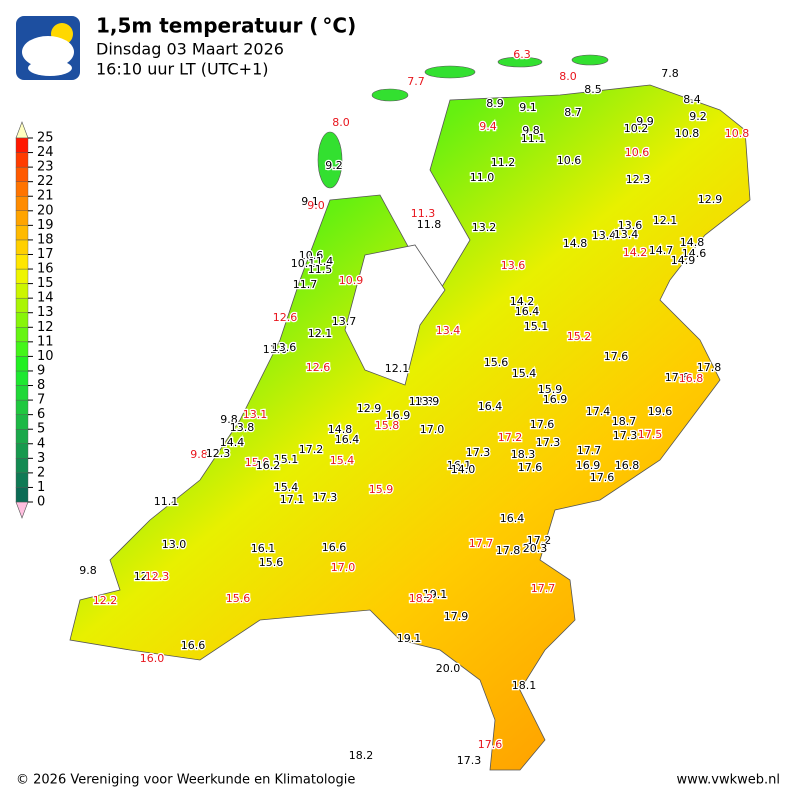 The image size is (800, 800). I want to click on station-value: 11.2, so click(503, 162).